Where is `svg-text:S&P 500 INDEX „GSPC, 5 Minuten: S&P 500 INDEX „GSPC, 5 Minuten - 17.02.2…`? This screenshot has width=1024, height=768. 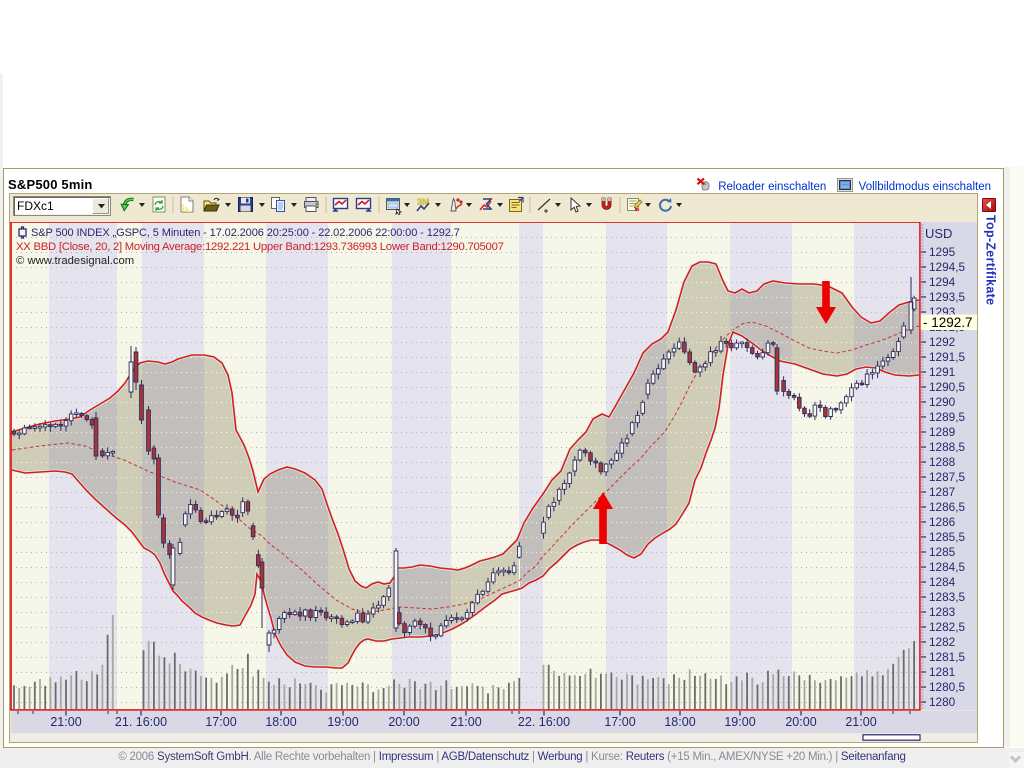 svg-text:S&P 500 INDEX „GSPC, 5 Minuten: S&P 500 INDEX „GSPC, 5 Minuten - 17.02.2… is located at coordinates (245, 233).